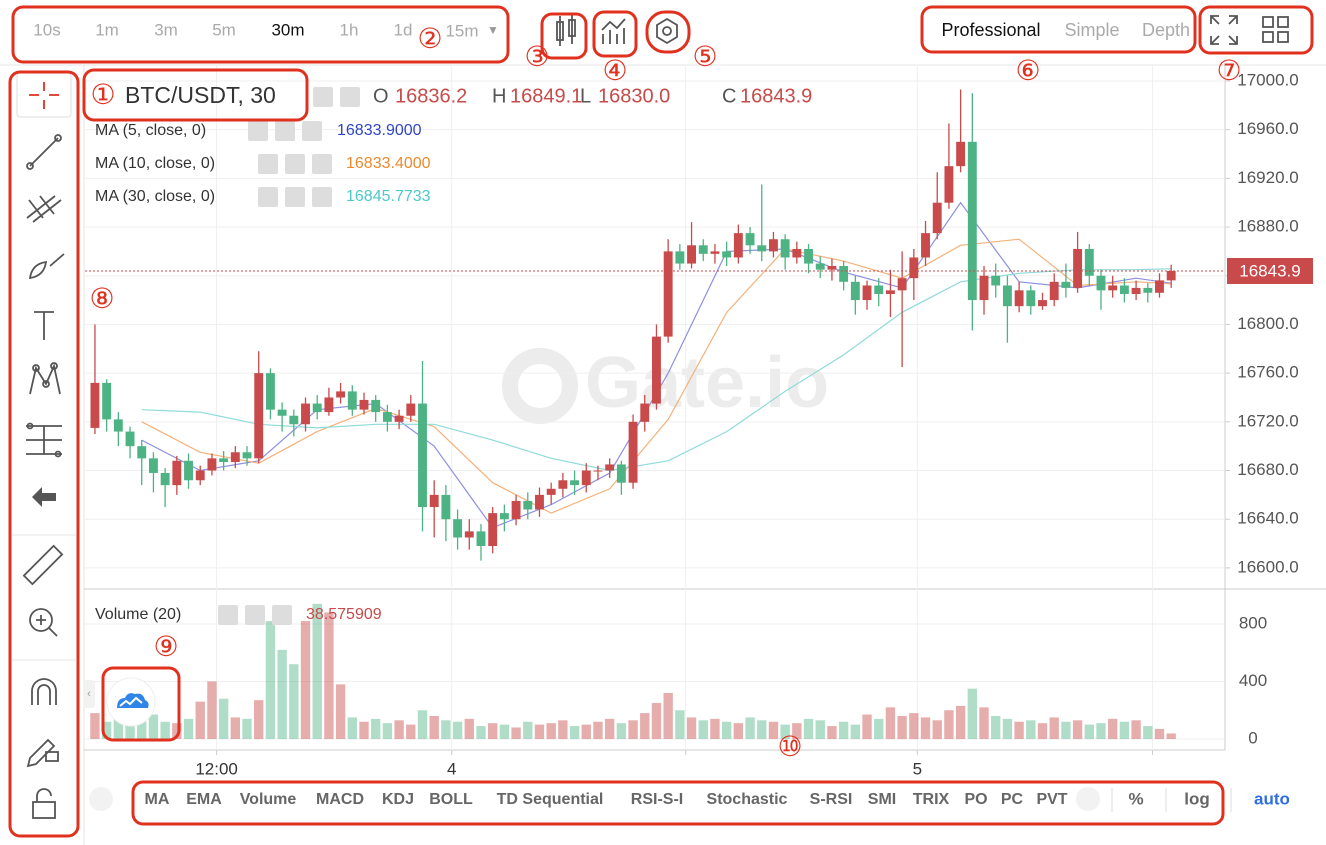 This screenshot has width=1326, height=845. Describe the element at coordinates (44, 325) in the screenshot. I see `text-tool` at that location.